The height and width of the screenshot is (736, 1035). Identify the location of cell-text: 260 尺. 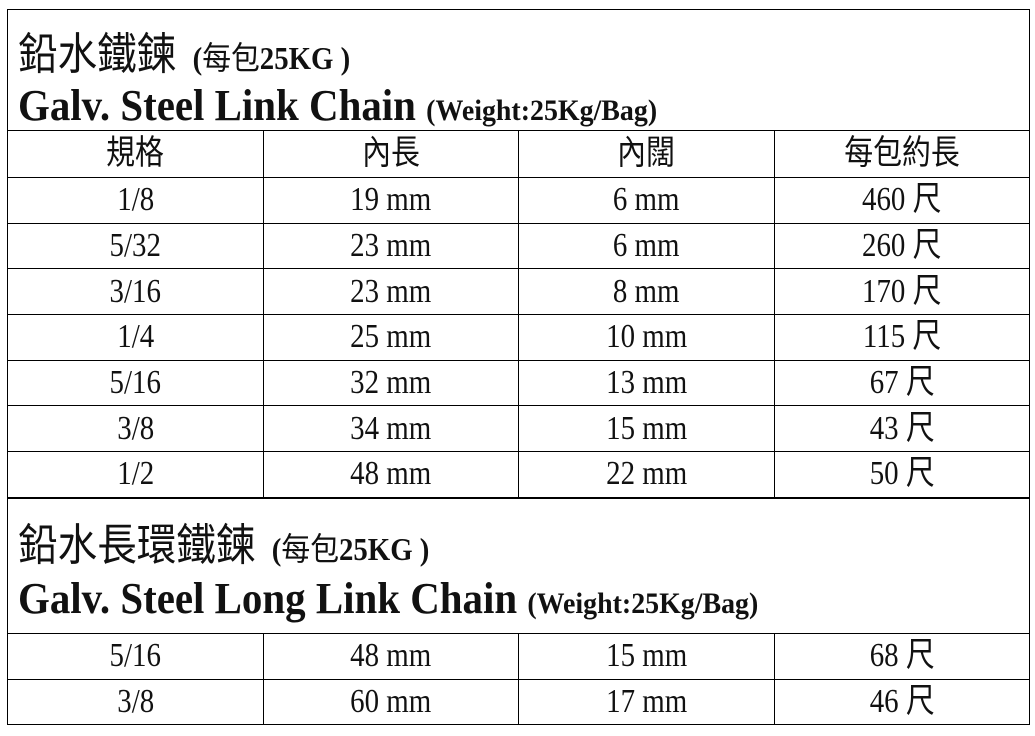
(902, 246).